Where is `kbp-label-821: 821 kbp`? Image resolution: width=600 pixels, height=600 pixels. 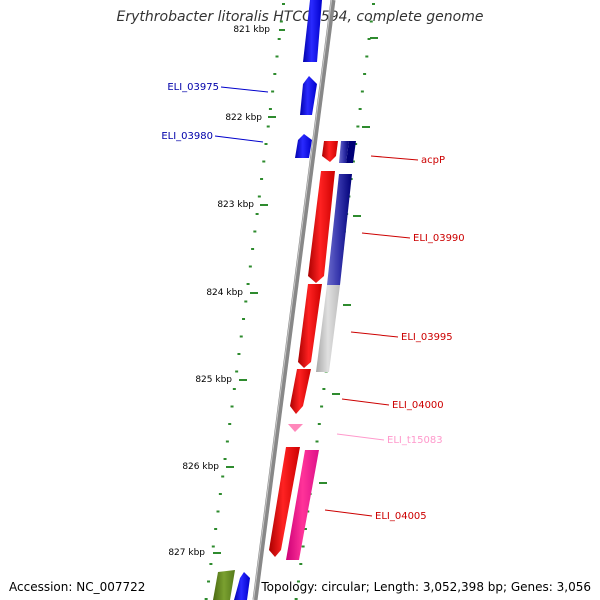
kbp-label-821: 821 kbp is located at coordinates (251, 30).